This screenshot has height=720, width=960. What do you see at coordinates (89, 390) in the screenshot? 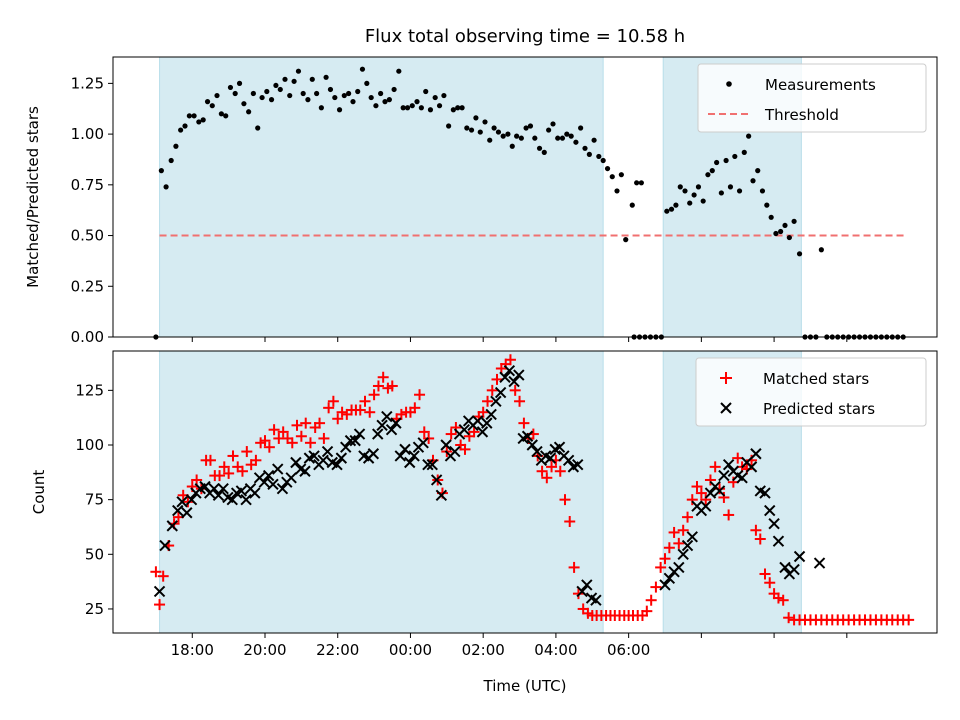
I see `y-tick-label: 125` at bounding box center [89, 390].